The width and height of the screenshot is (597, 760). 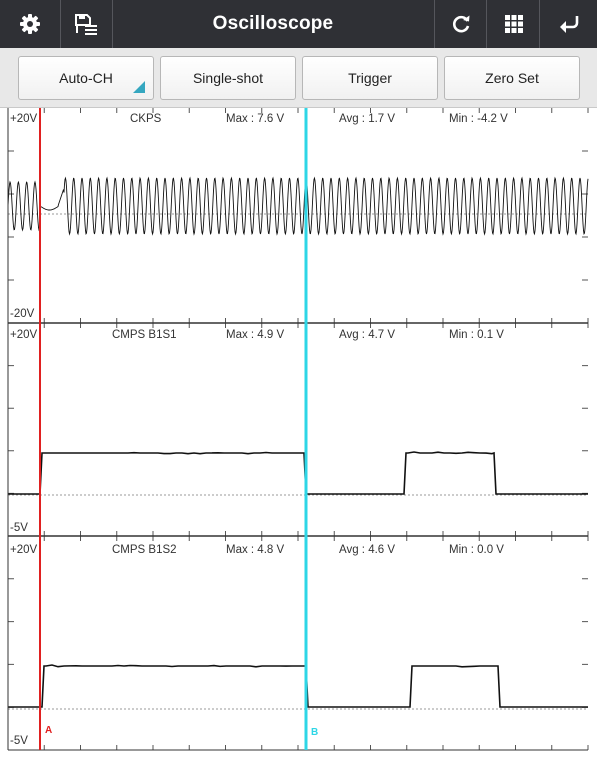 I want to click on save-button, so click(x=86, y=24).